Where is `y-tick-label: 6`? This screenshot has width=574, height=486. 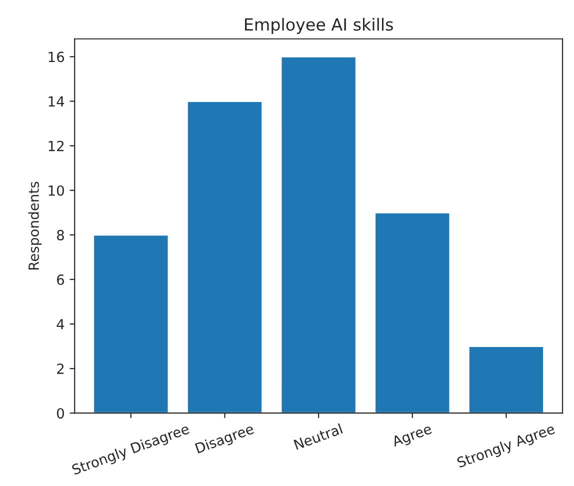
y-tick-label: 6 is located at coordinates (60, 279).